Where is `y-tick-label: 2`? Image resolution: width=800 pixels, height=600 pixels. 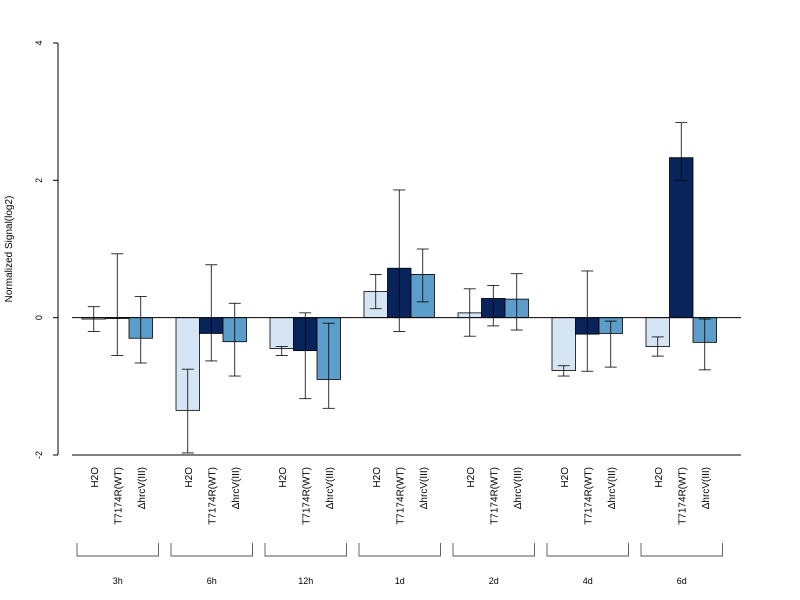 y-tick-label: 2 is located at coordinates (39, 180).